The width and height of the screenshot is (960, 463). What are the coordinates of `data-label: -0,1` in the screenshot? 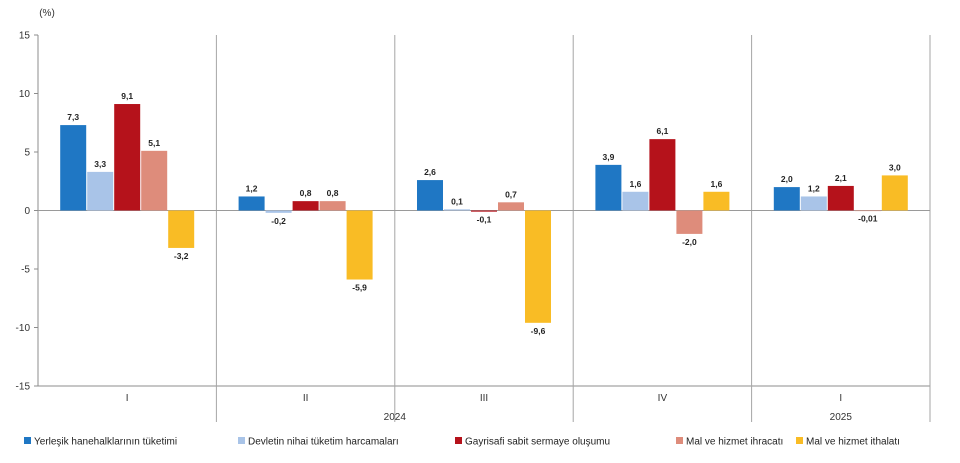 It's located at (484, 220).